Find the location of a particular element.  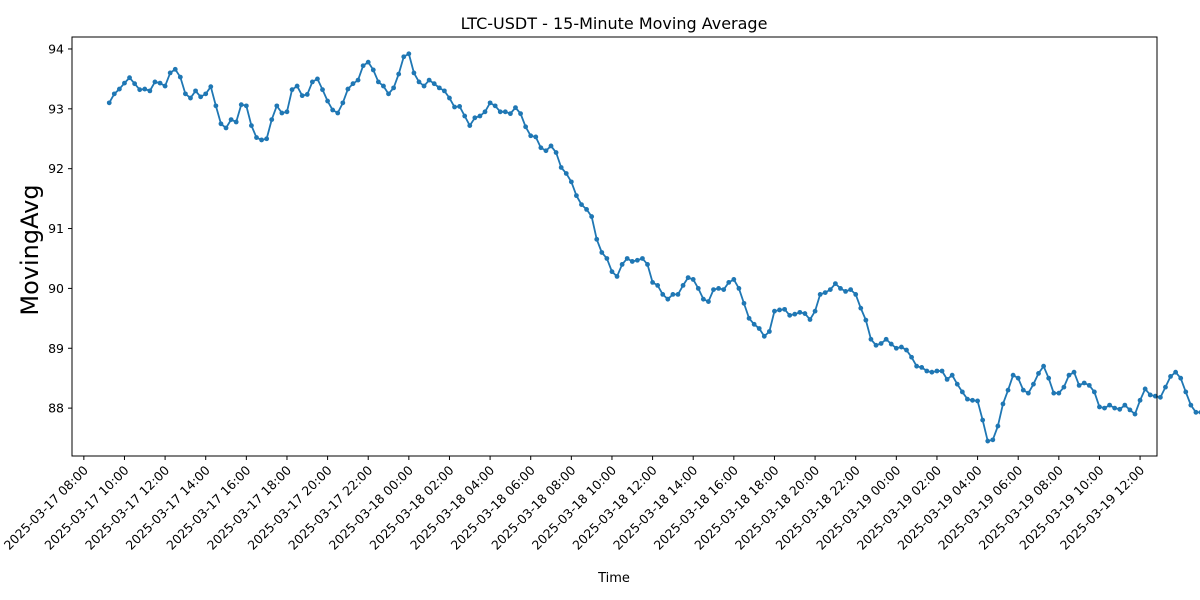

y-tick-label: 94 is located at coordinates (56, 48).